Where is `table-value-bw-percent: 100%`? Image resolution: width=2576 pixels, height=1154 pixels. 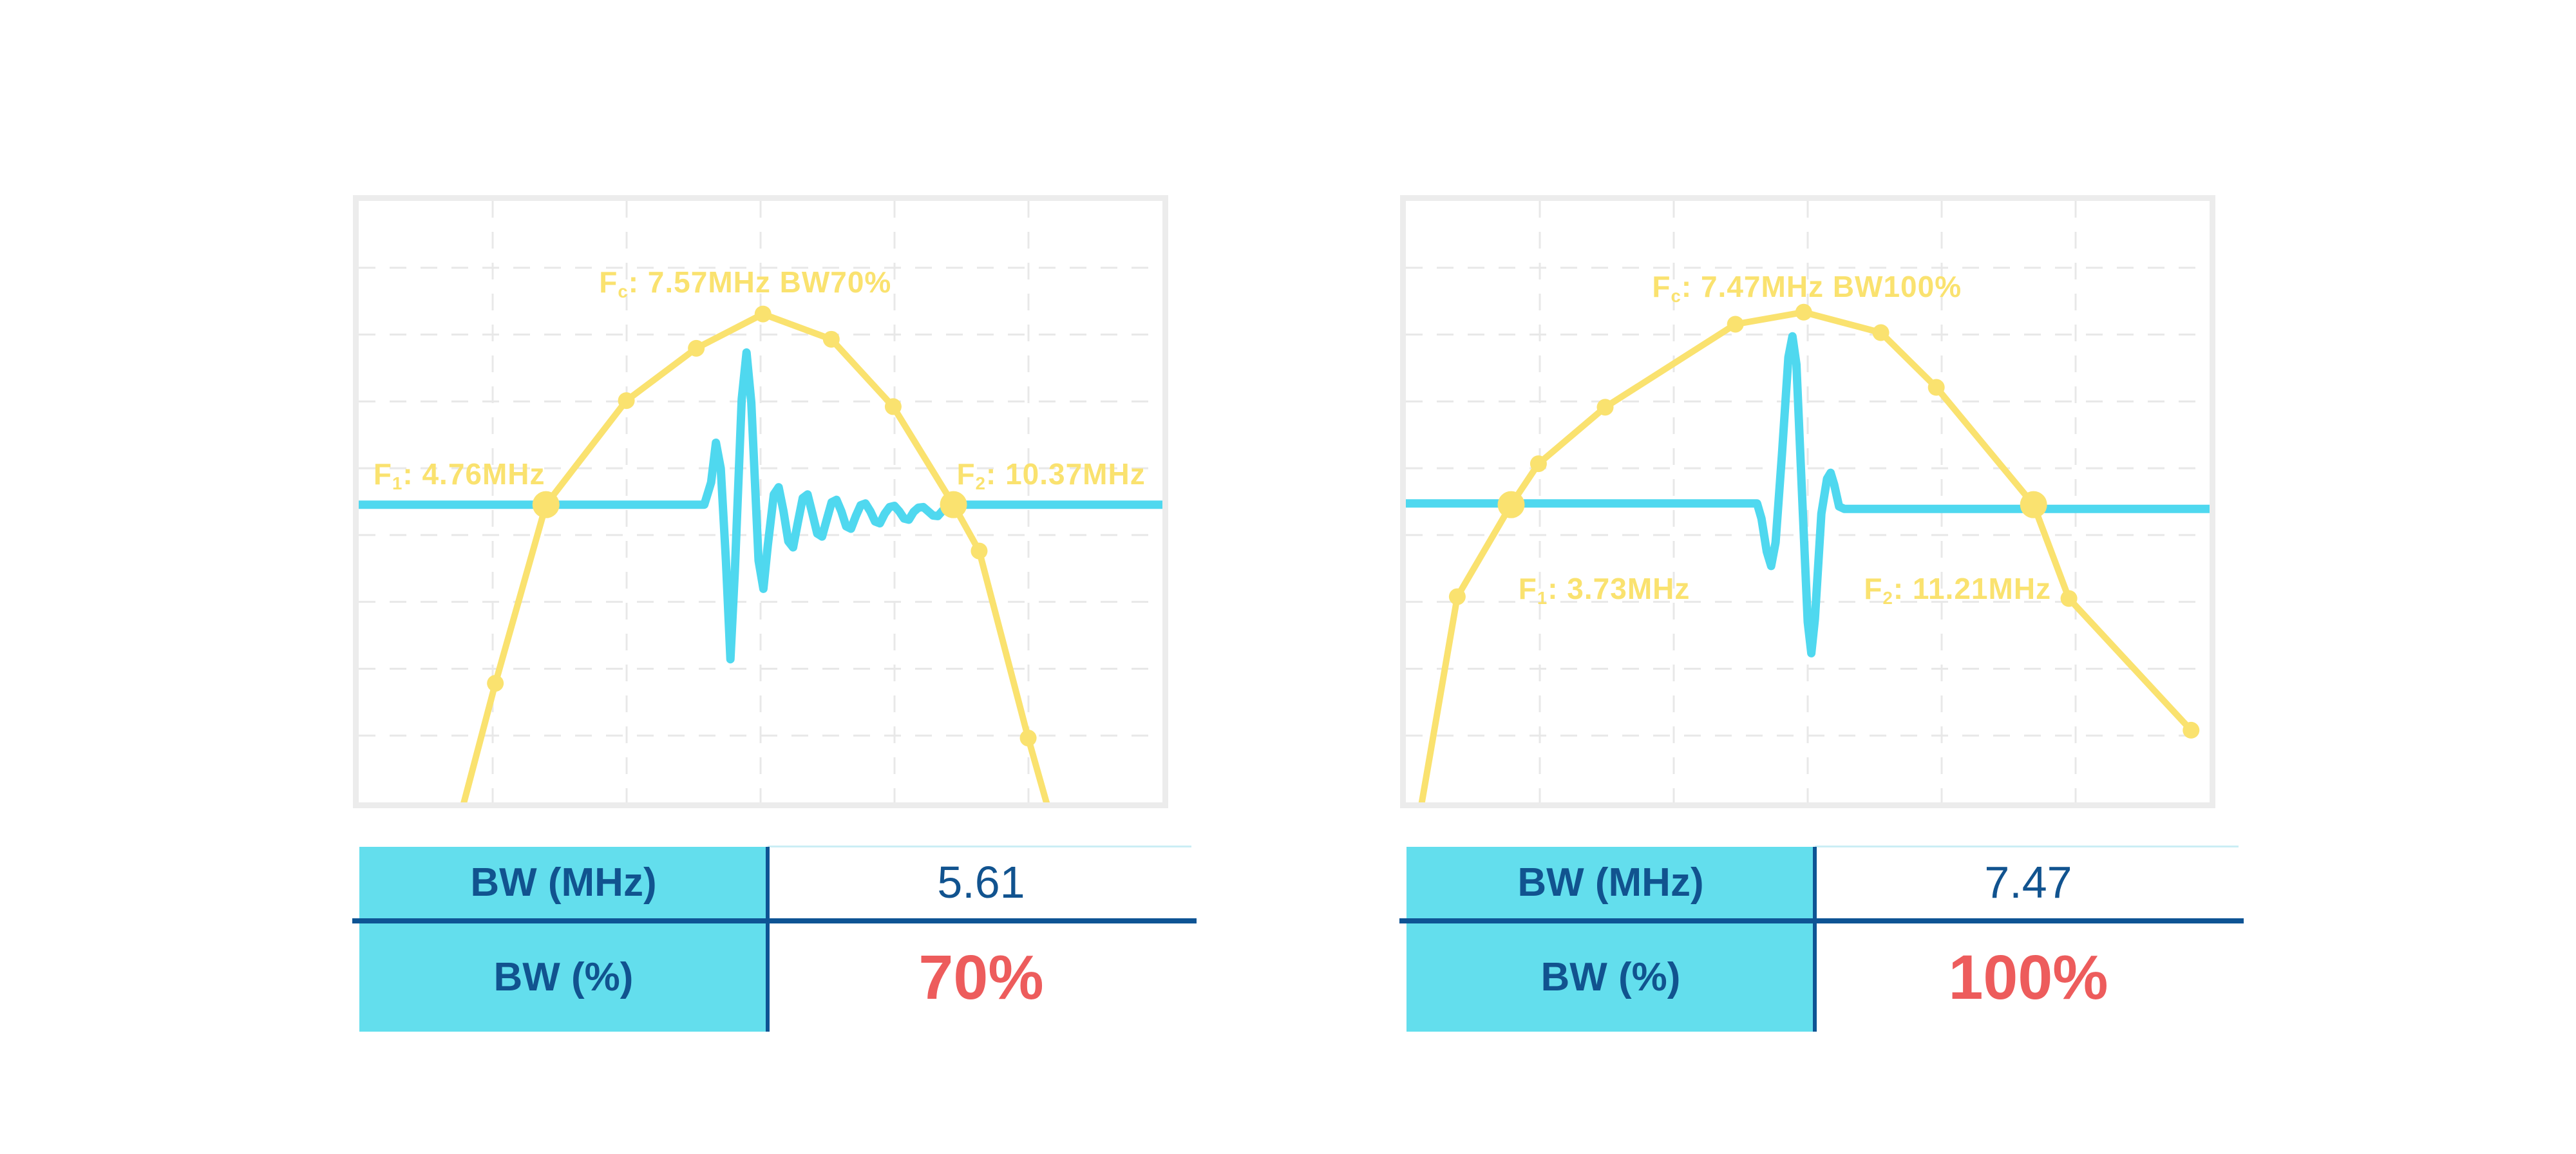 table-value-bw-percent: 100% is located at coordinates (2028, 977).